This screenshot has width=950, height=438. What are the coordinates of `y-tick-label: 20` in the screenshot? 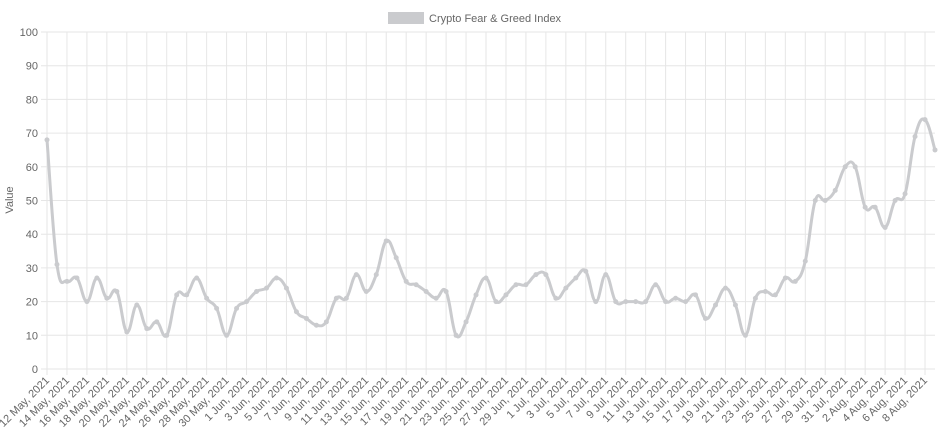 It's located at (32, 303).